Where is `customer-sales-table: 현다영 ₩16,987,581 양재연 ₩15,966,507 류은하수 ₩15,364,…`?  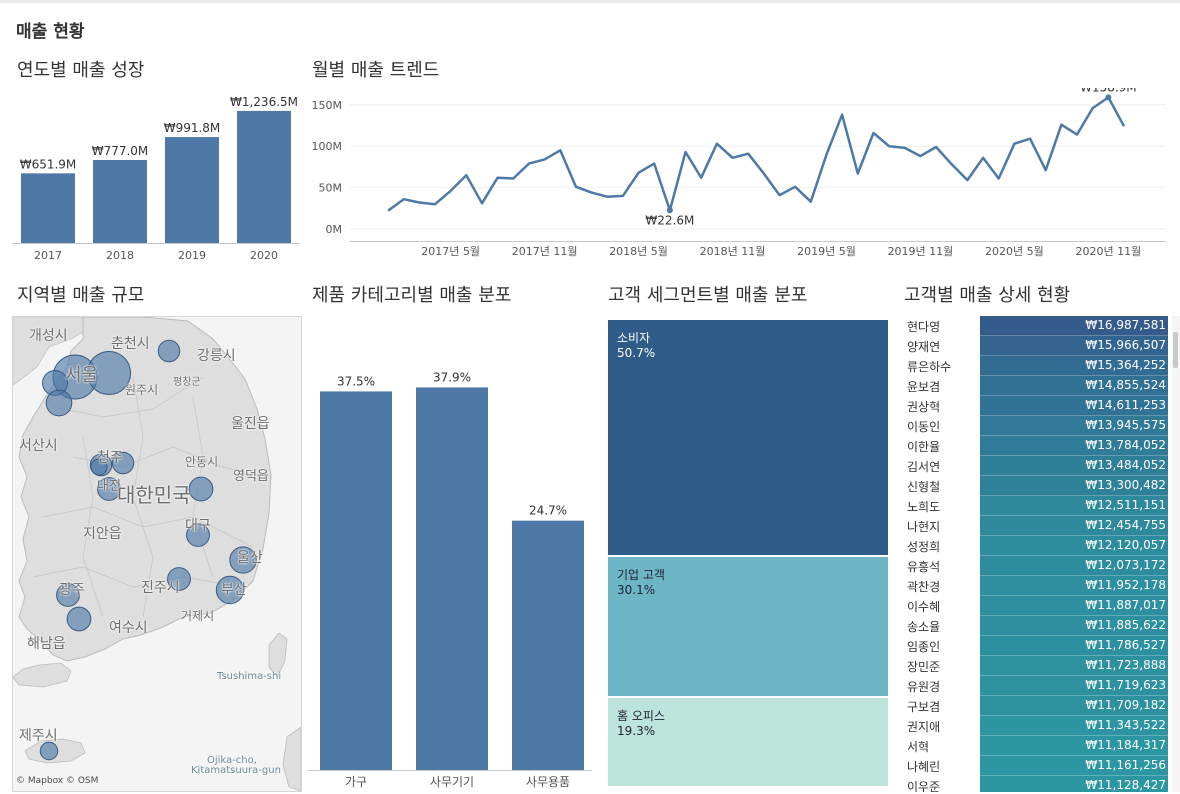 customer-sales-table: 현다영 ₩16,987,581 양재연 ₩15,966,507 류은하수 ₩15,364,… is located at coordinates (1034, 554).